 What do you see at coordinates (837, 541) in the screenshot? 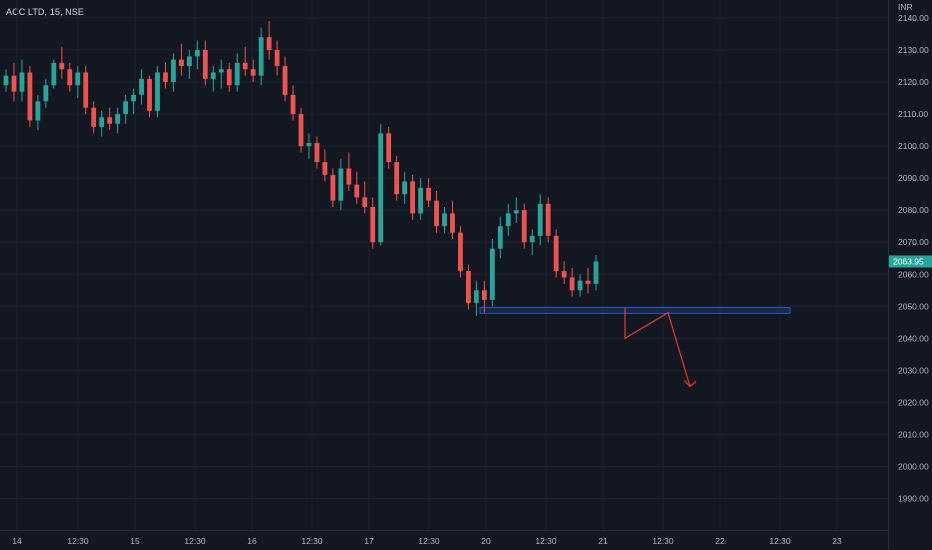
I see `x-tick-label: 23` at bounding box center [837, 541].